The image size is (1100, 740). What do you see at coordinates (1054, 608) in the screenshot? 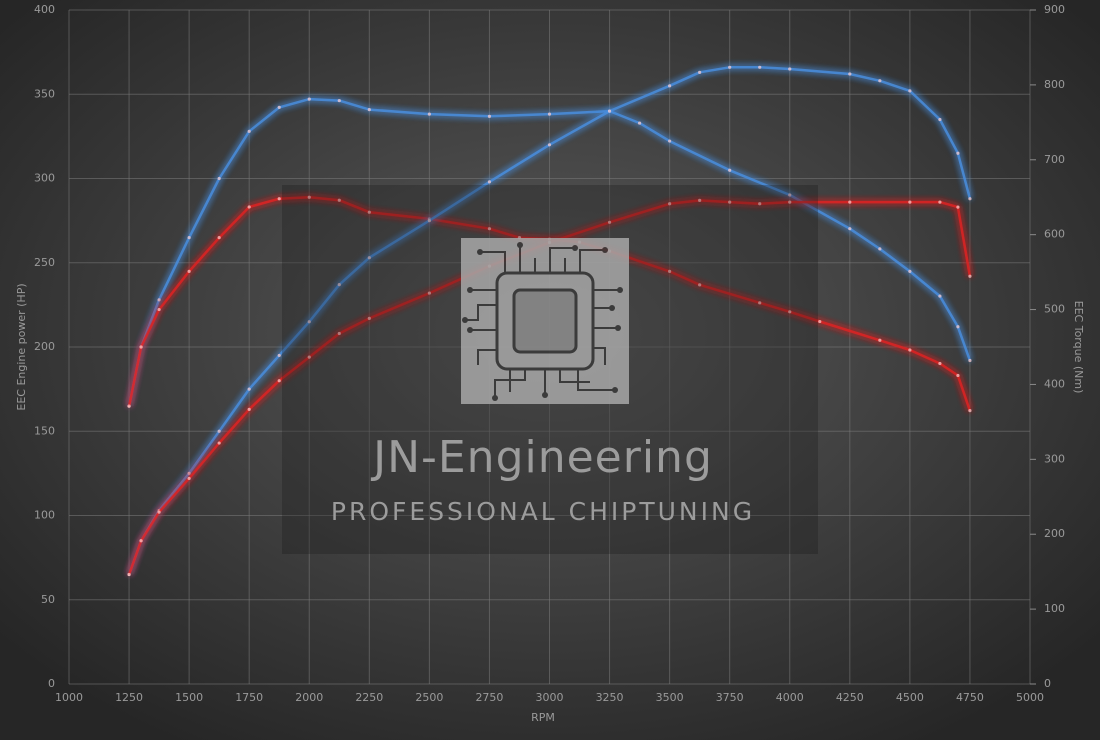
I see `y2-tick-label: 100` at bounding box center [1054, 608].